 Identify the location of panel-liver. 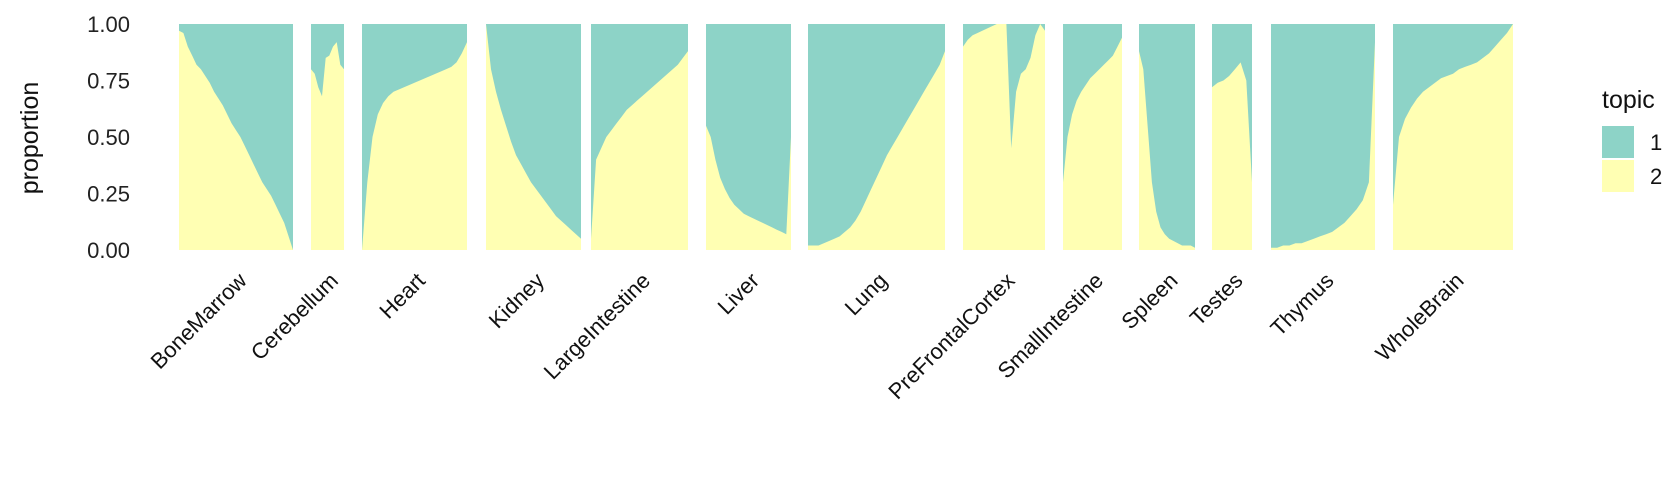
(748, 137).